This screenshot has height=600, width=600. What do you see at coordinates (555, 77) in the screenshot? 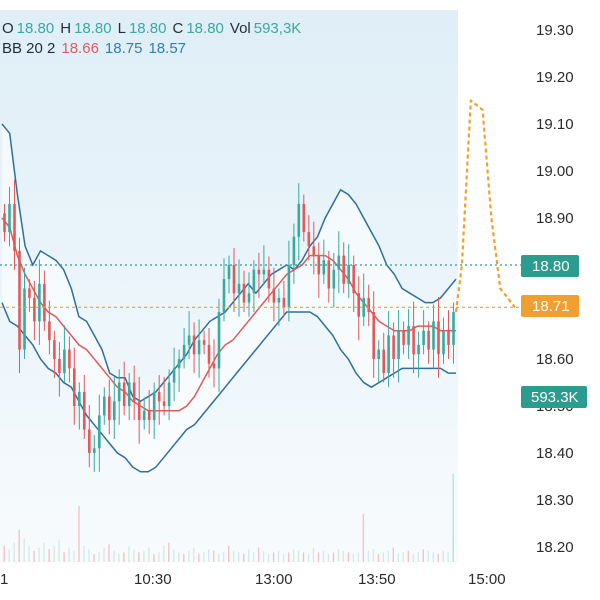
I see `y-tick-label: 19.20` at bounding box center [555, 77].